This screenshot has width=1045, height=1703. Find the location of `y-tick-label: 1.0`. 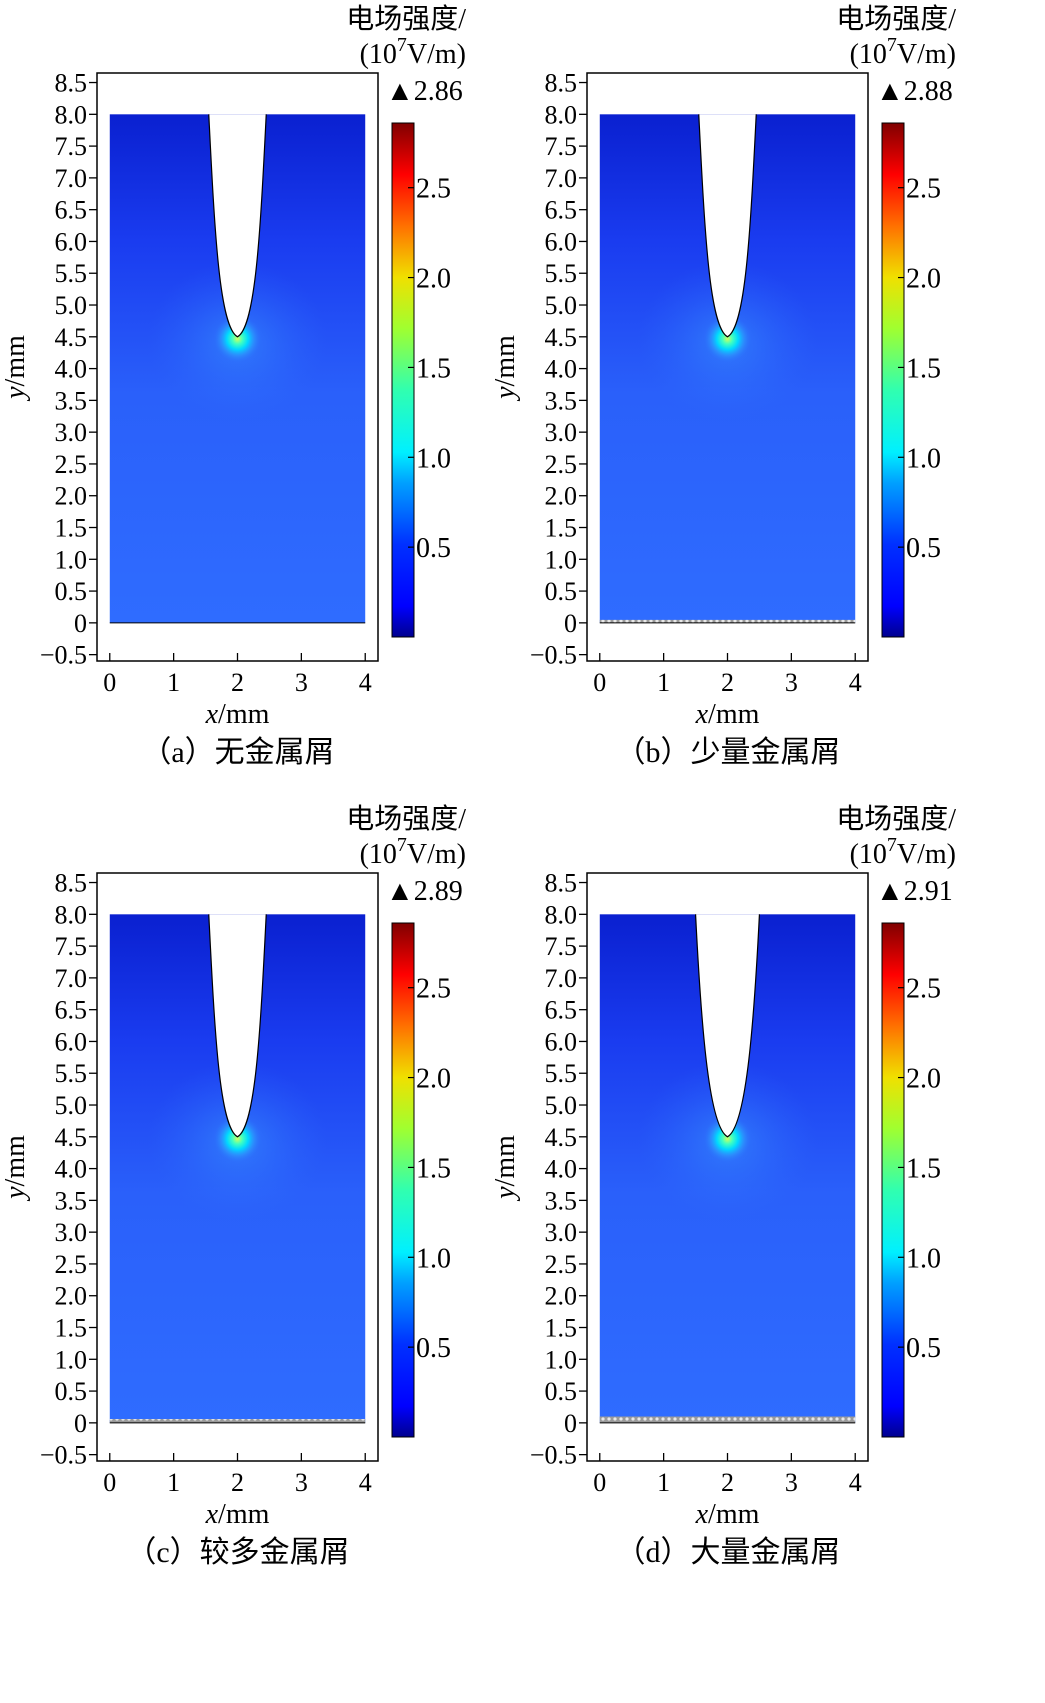

y-tick-label: 1.0 is located at coordinates (561, 559).